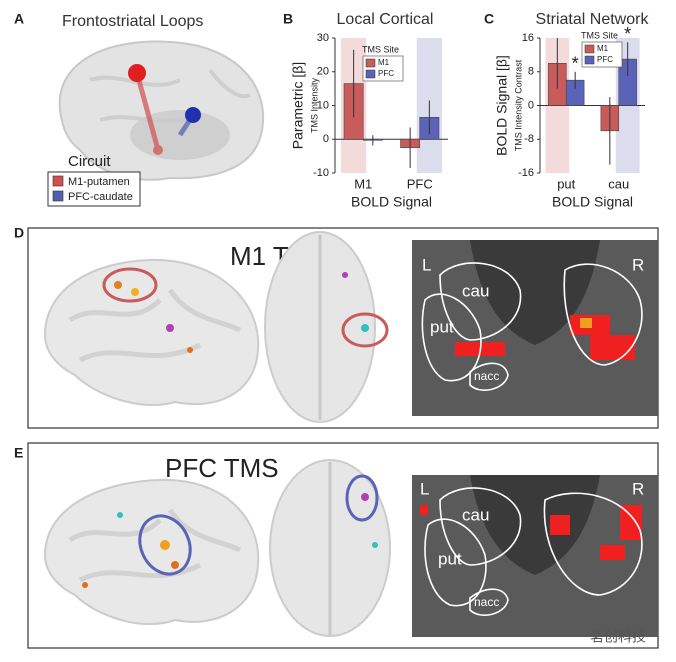  What do you see at coordinates (314, 105) in the screenshot?
I see `y-axis-sublabel: TMS Intensity` at bounding box center [314, 105].